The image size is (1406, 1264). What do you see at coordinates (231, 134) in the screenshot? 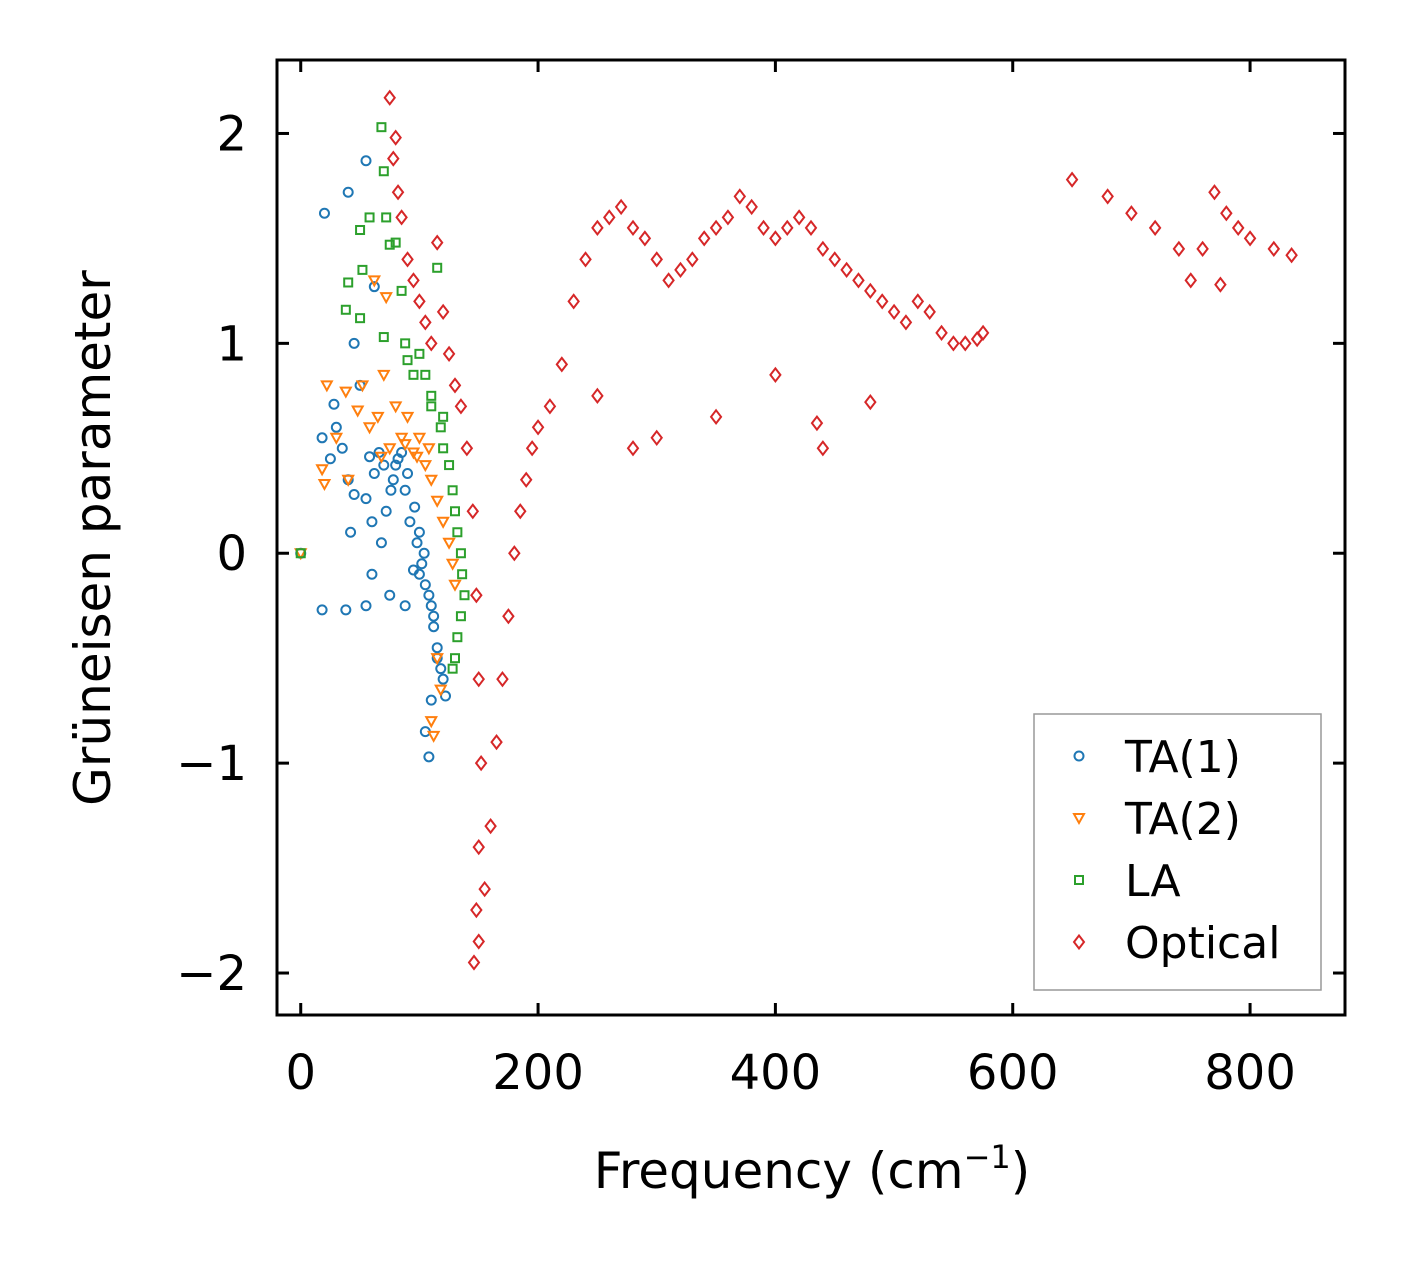
I see `y-tick-label: 2` at bounding box center [231, 134].